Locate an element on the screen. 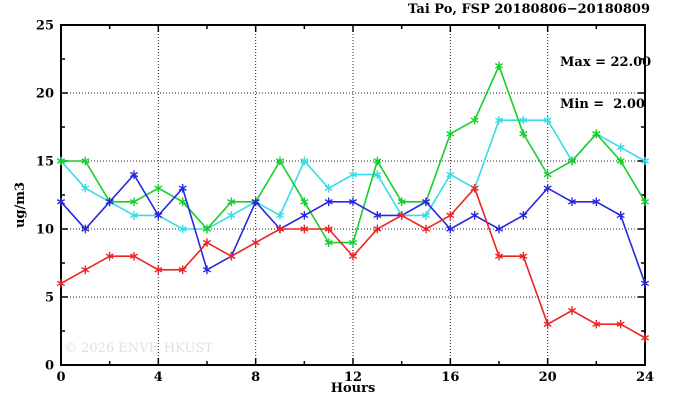 The image size is (674, 409). x-tick-label: 20 is located at coordinates (548, 377).